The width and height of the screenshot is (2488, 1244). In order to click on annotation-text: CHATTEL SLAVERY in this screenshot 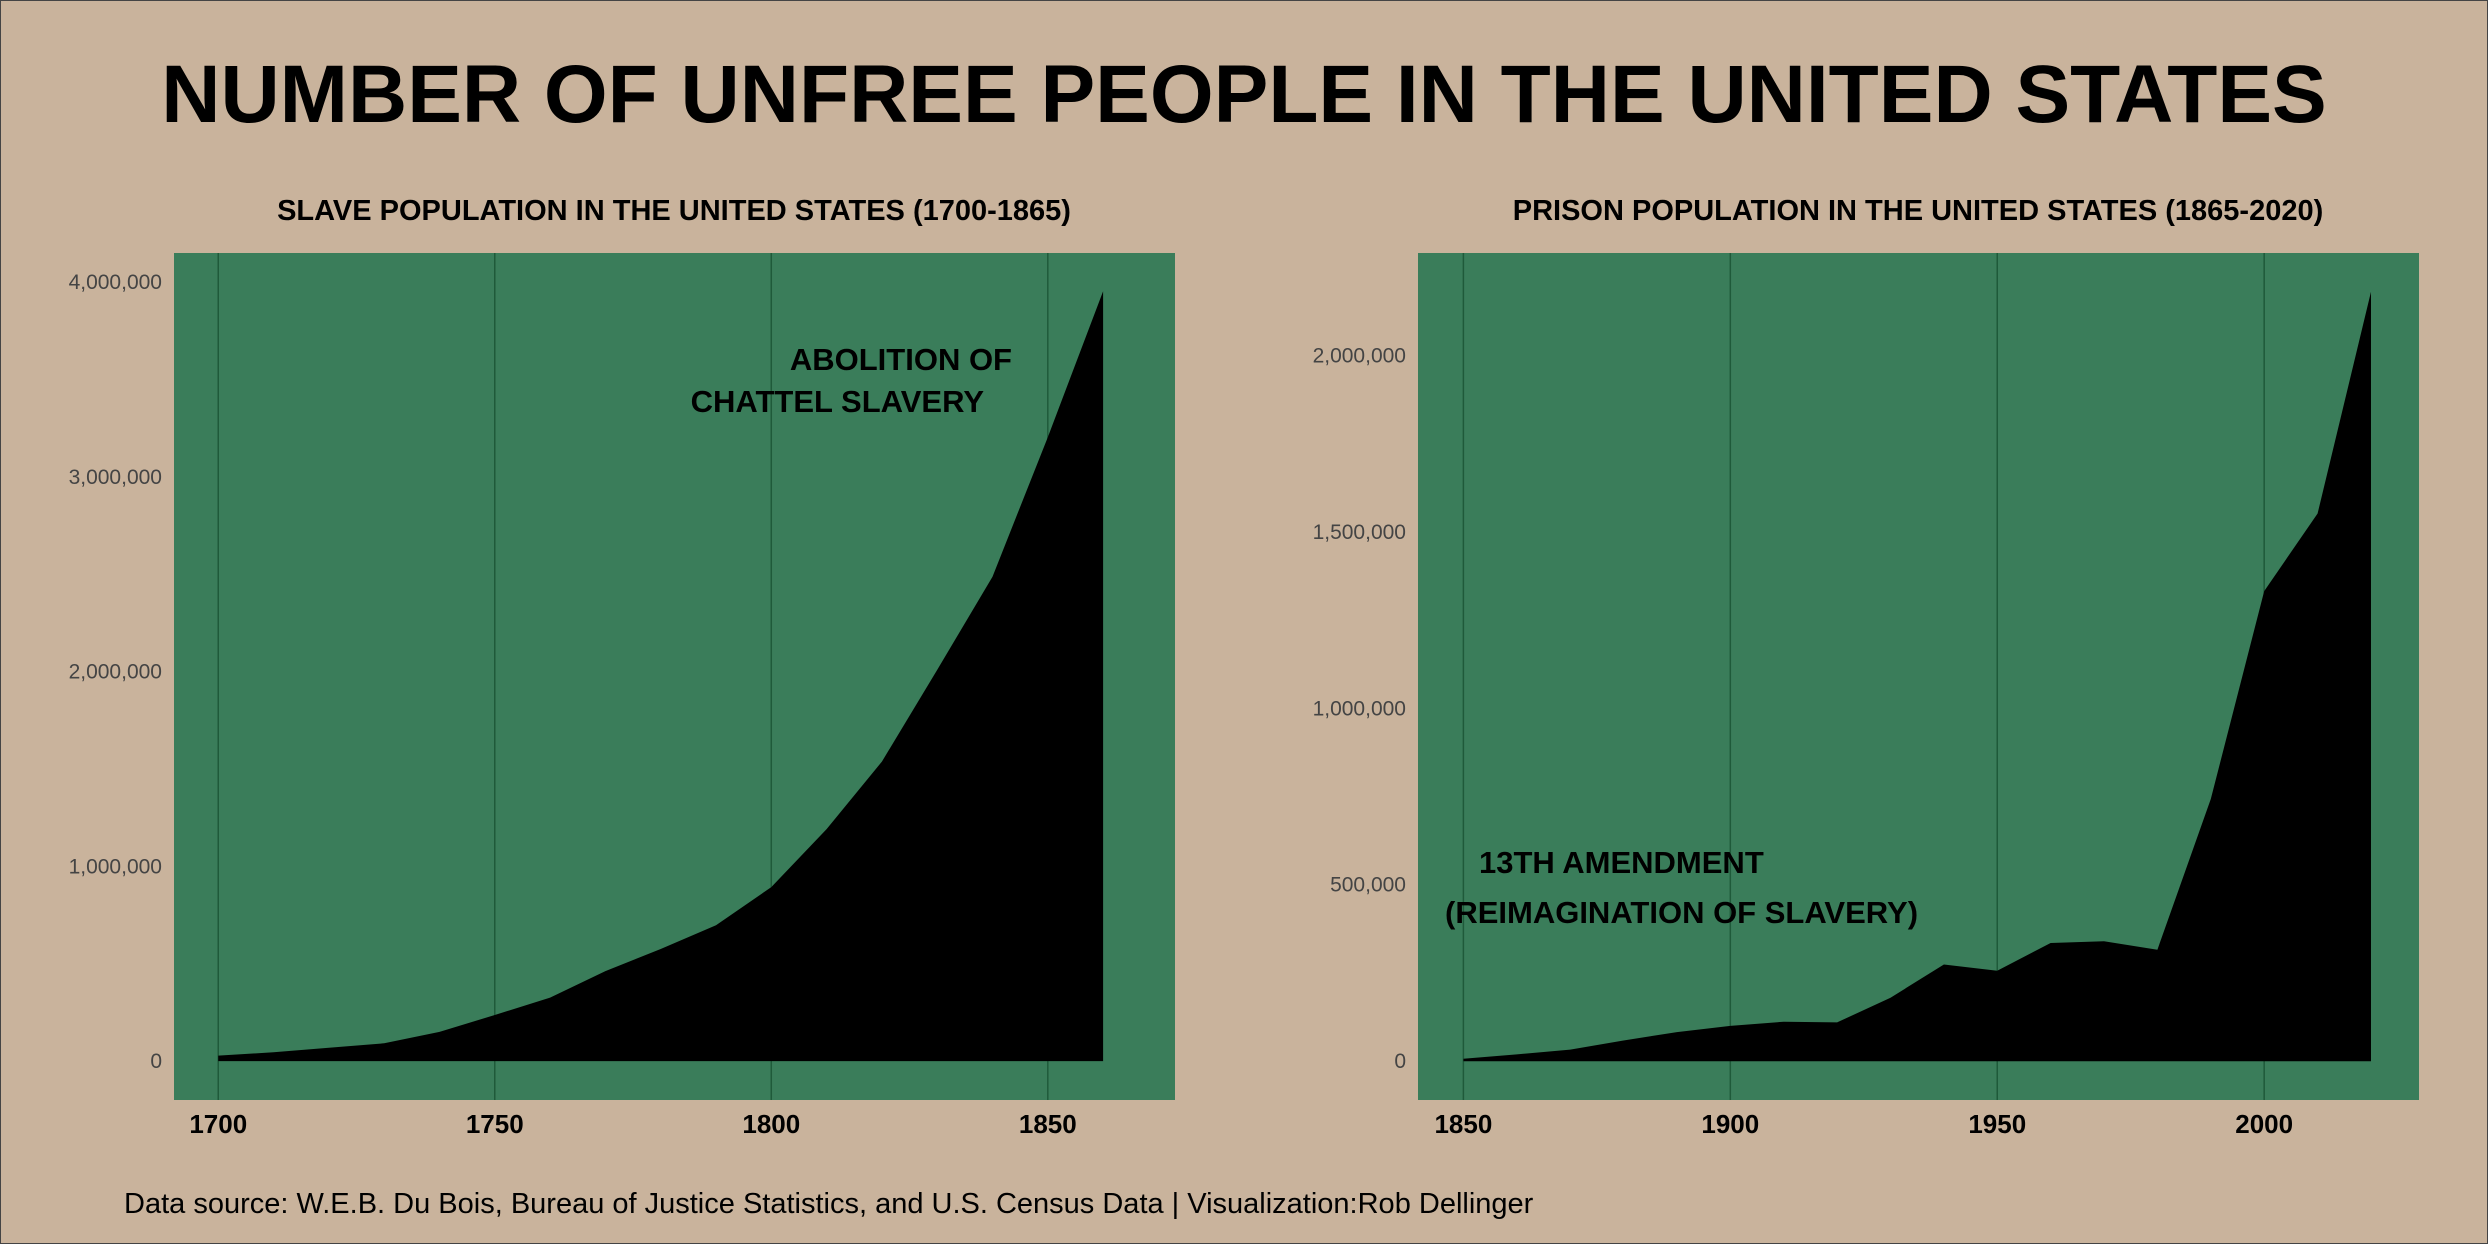, I will do `click(838, 401)`.